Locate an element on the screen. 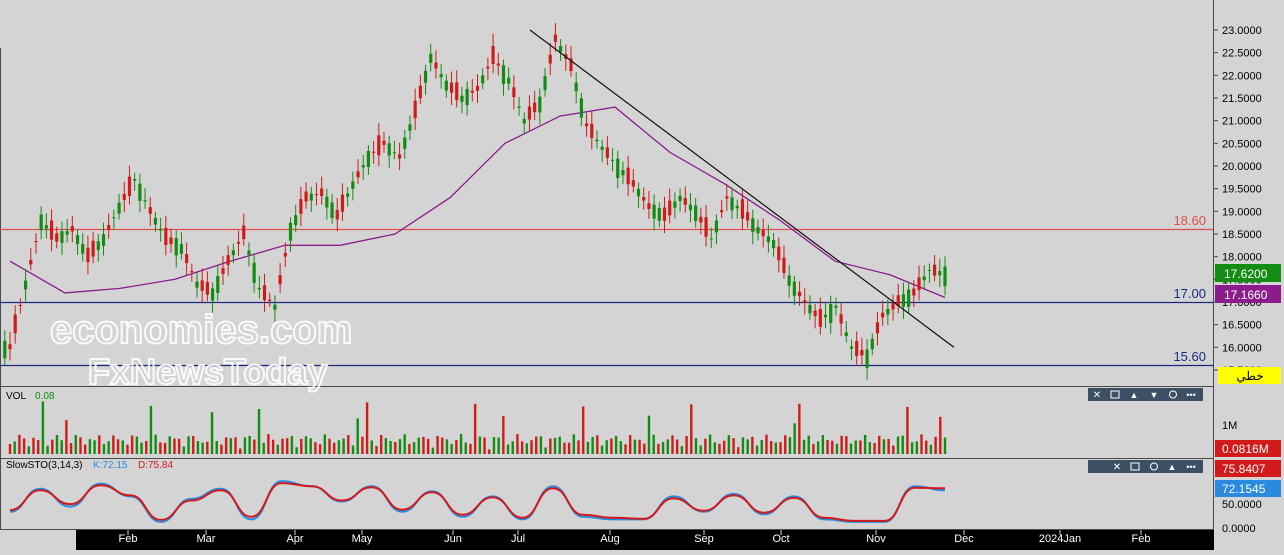 This screenshot has width=1284, height=555. volume-panel-controls: ✕ ▲ ▼ ••• is located at coordinates (1145, 394).